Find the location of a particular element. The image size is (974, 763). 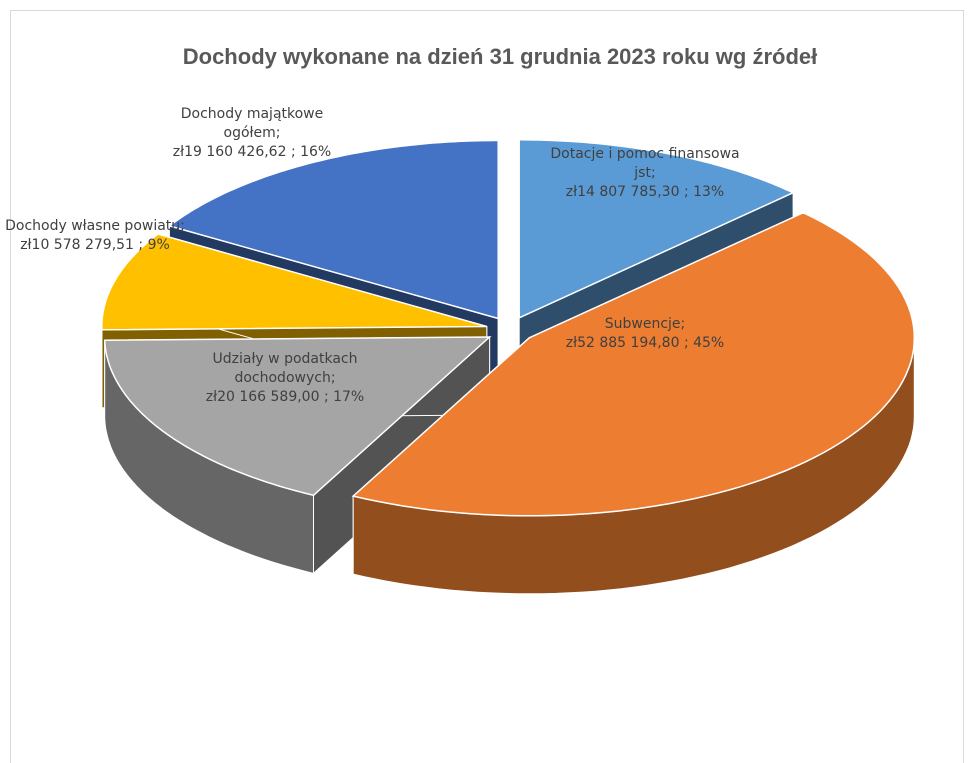

category-label: Dochody własne powiatu; is located at coordinates (95, 226).